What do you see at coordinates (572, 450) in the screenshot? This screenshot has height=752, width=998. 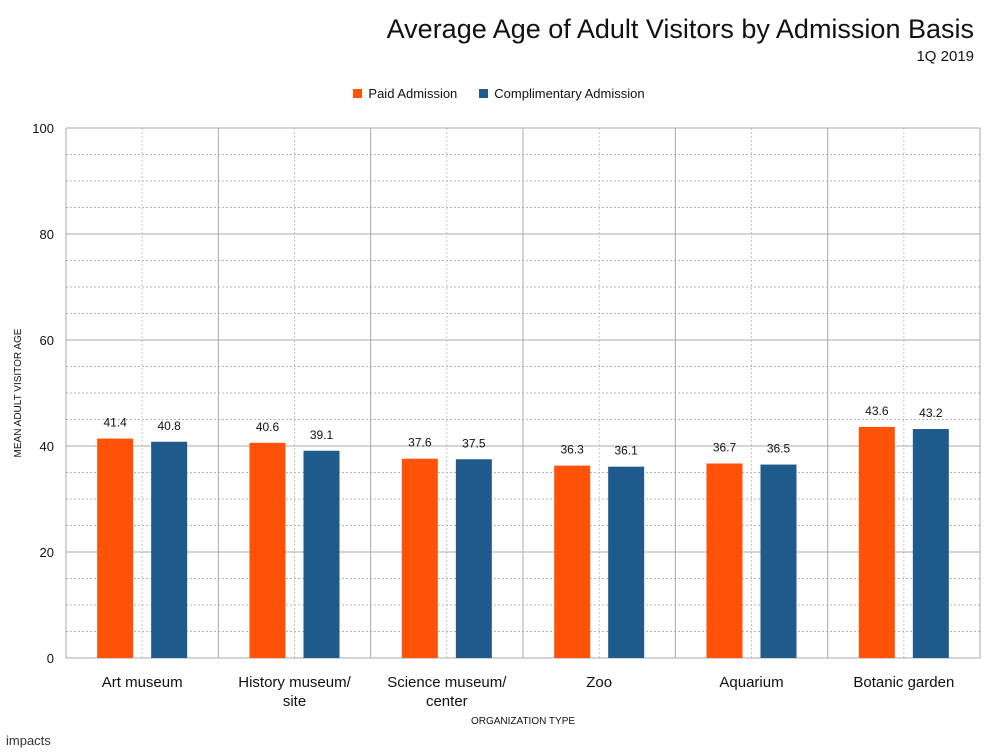 I see `data-label: 36.3` at bounding box center [572, 450].